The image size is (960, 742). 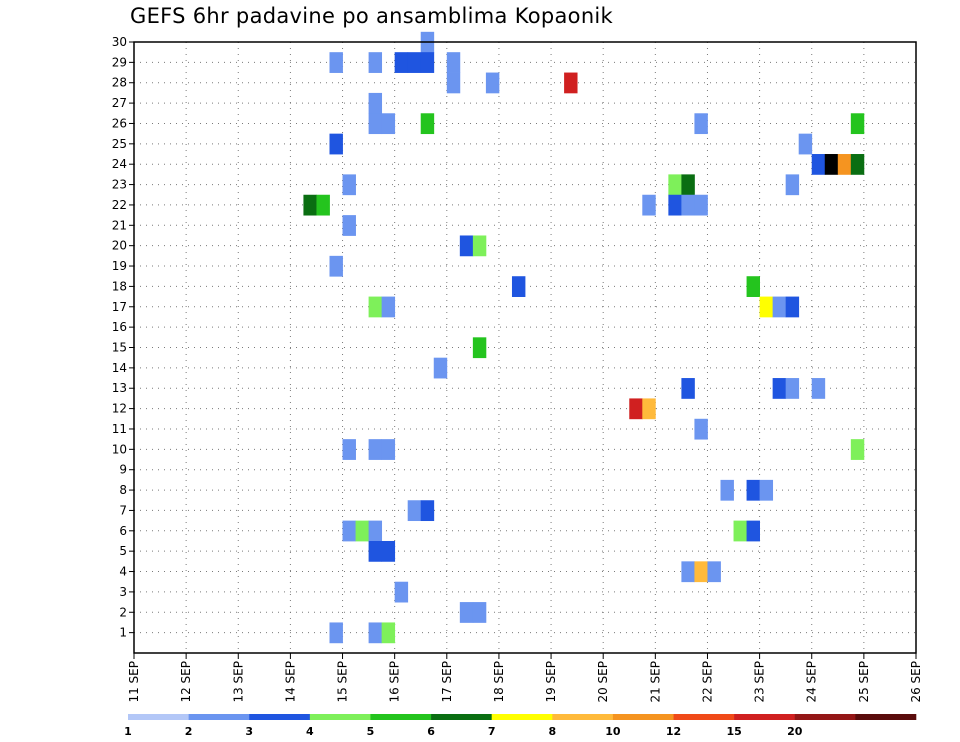 I want to click on x-tick-label: 12 SEP, so click(x=186, y=682).